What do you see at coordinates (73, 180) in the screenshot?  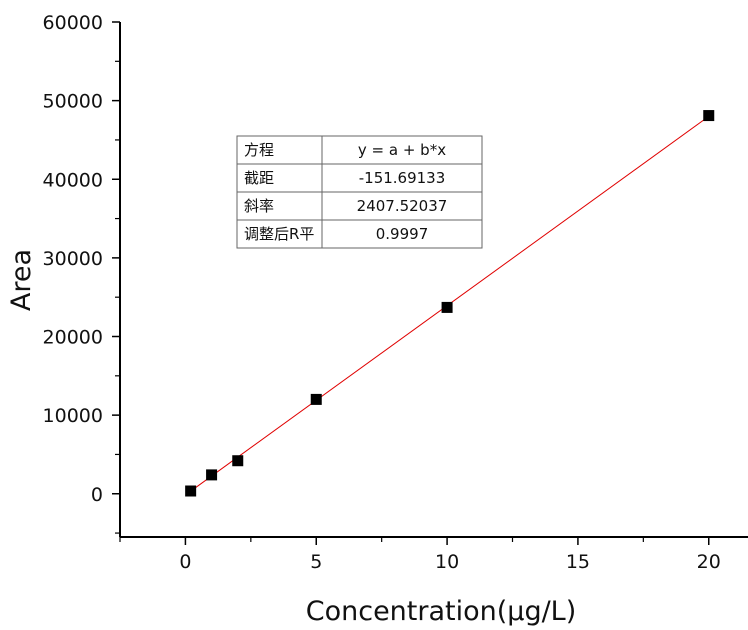 I see `y-tick-label: 40000` at bounding box center [73, 180].